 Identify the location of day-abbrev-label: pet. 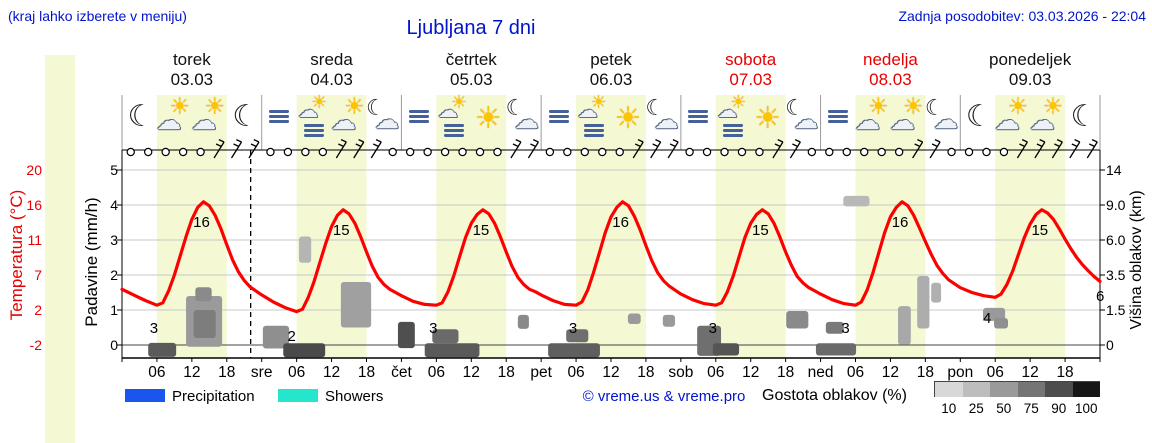
(541, 372).